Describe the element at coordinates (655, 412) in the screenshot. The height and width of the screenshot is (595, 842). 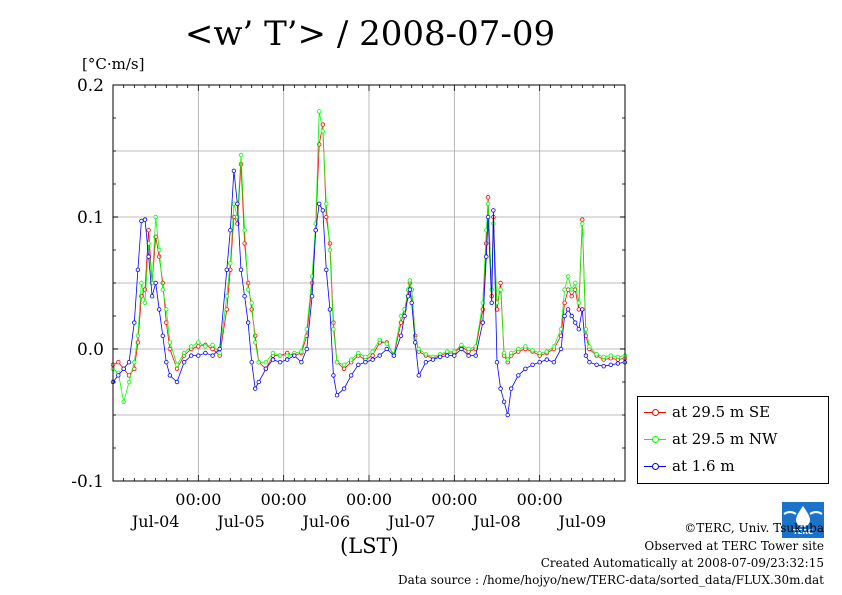
I see `legend-symbol-red` at that location.